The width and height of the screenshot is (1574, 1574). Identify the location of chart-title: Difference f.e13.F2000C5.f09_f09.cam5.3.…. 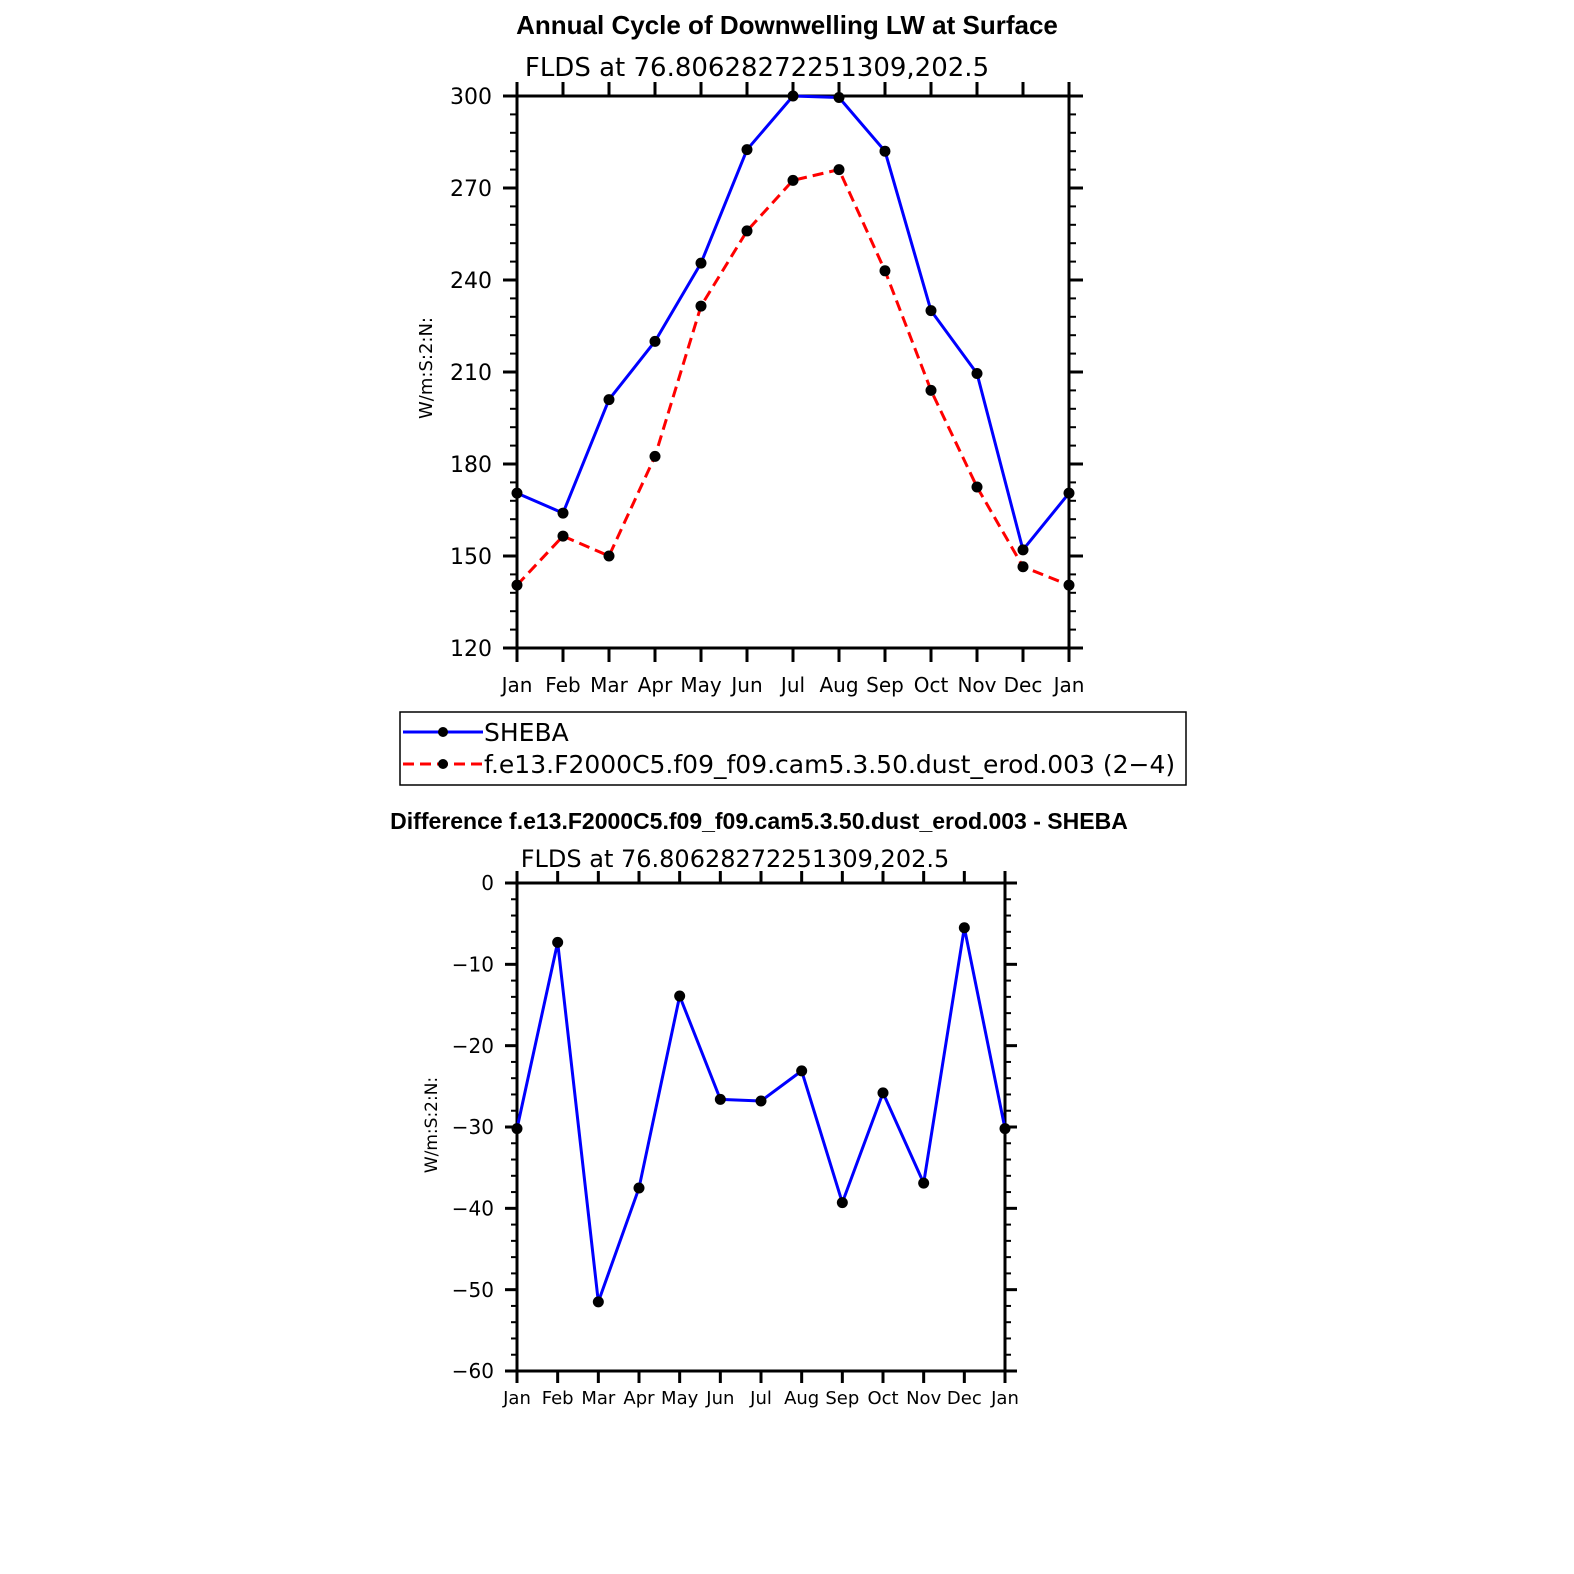
(759, 821).